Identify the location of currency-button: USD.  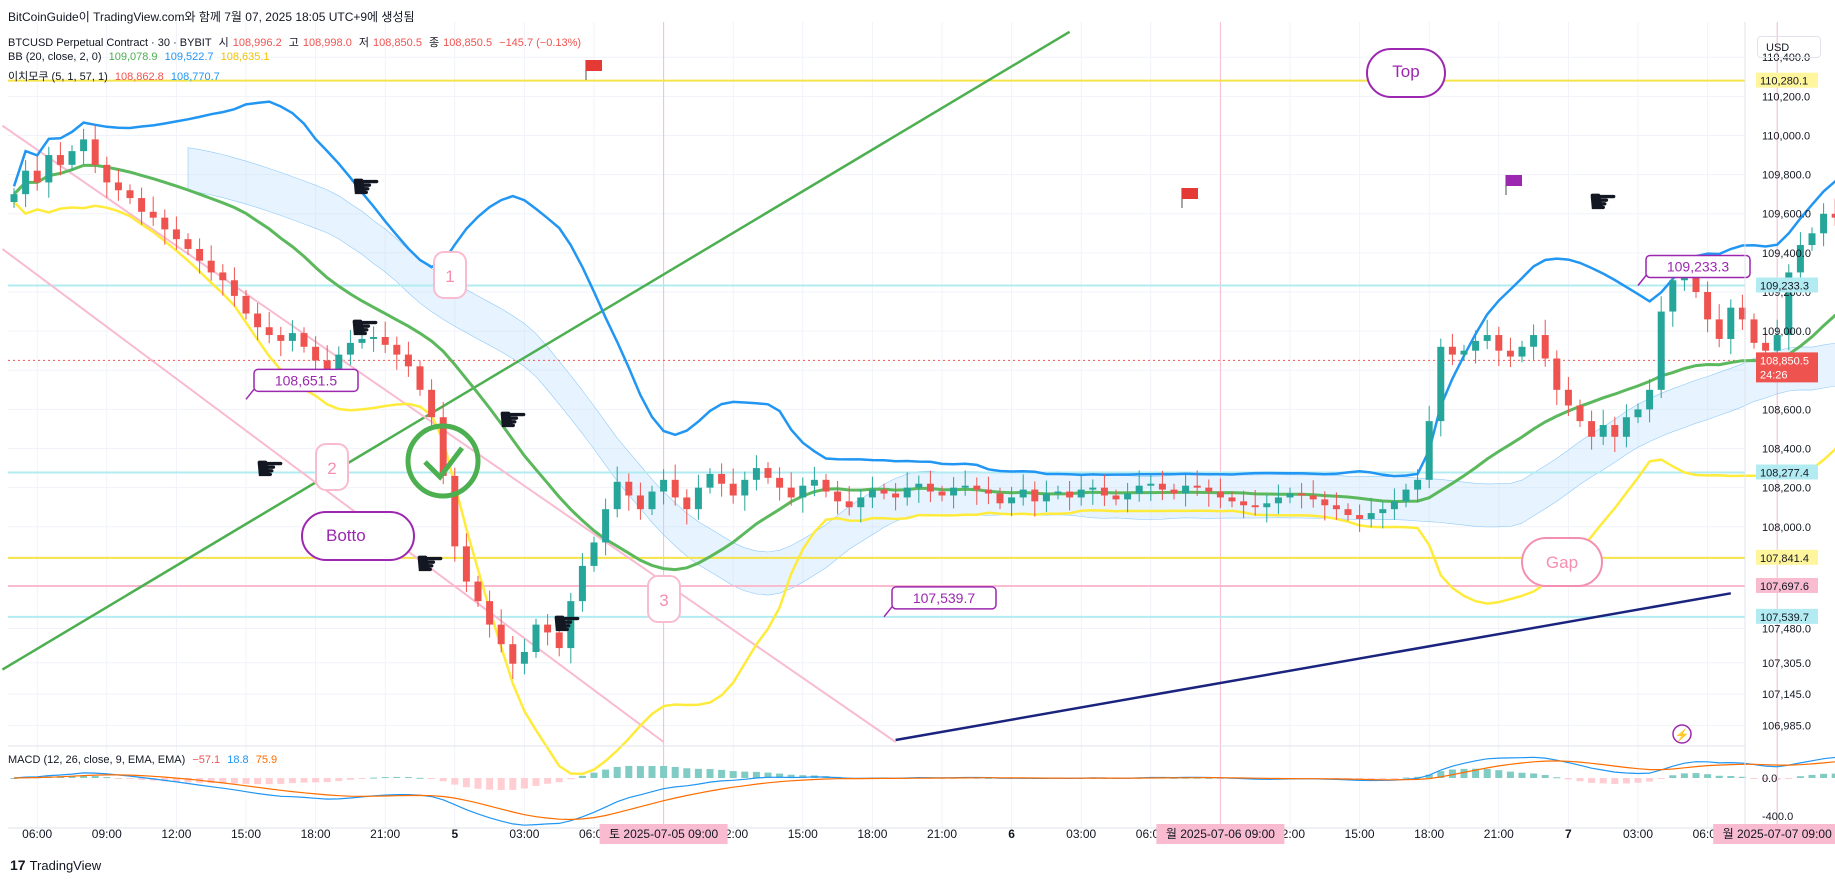
(1789, 47).